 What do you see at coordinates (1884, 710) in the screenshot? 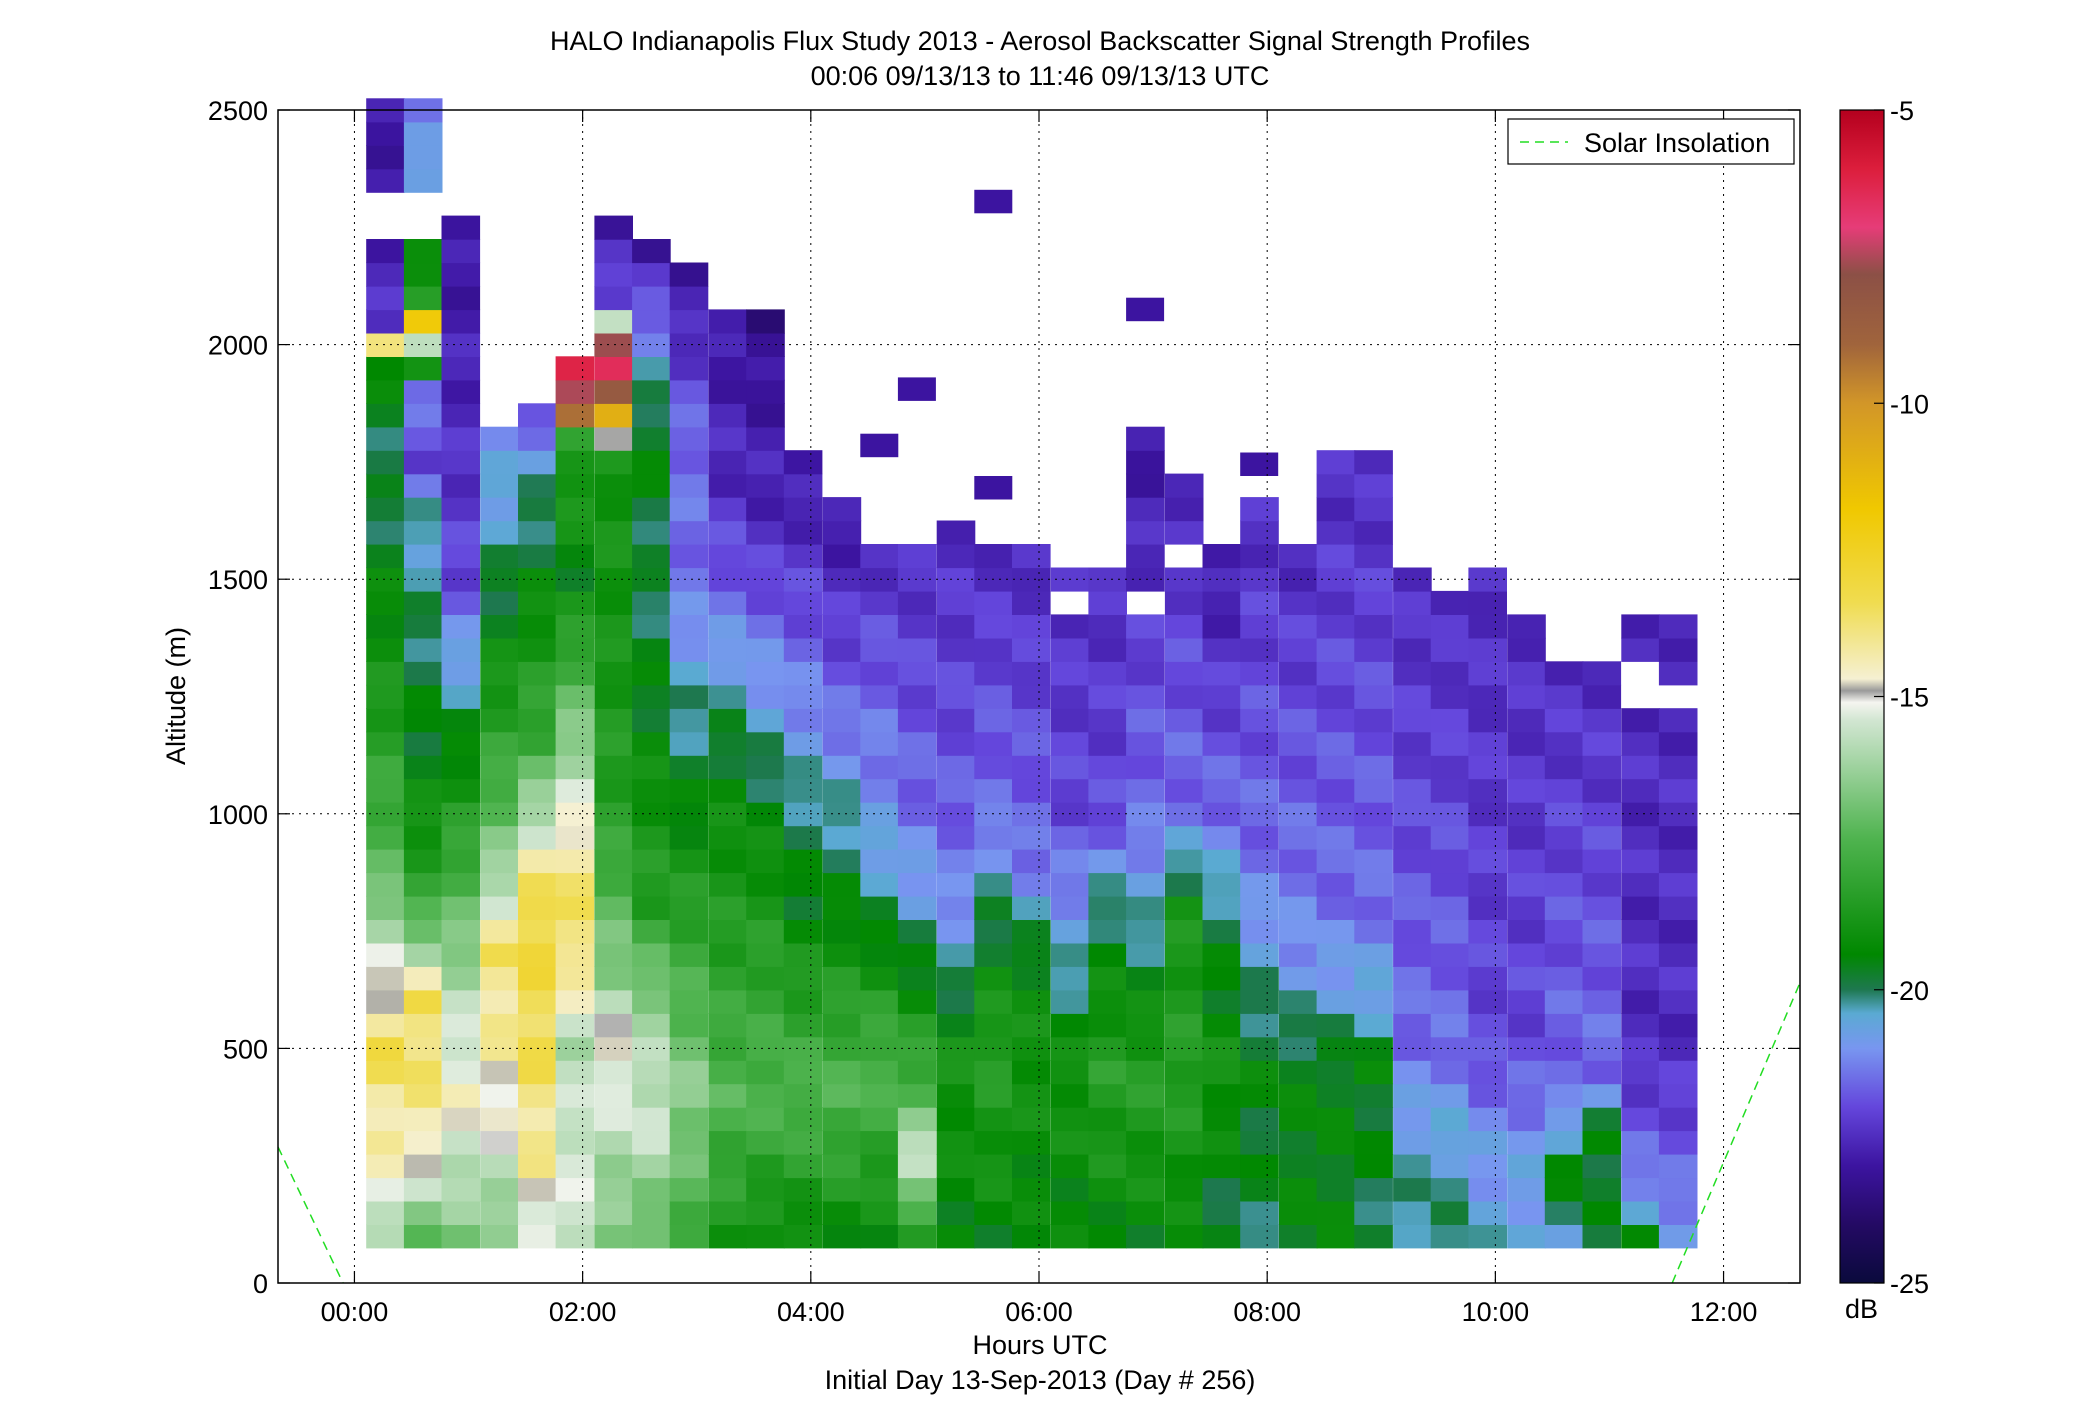
I see `colorbar: -5 -10 -15 -20 -25 dB` at bounding box center [1884, 710].